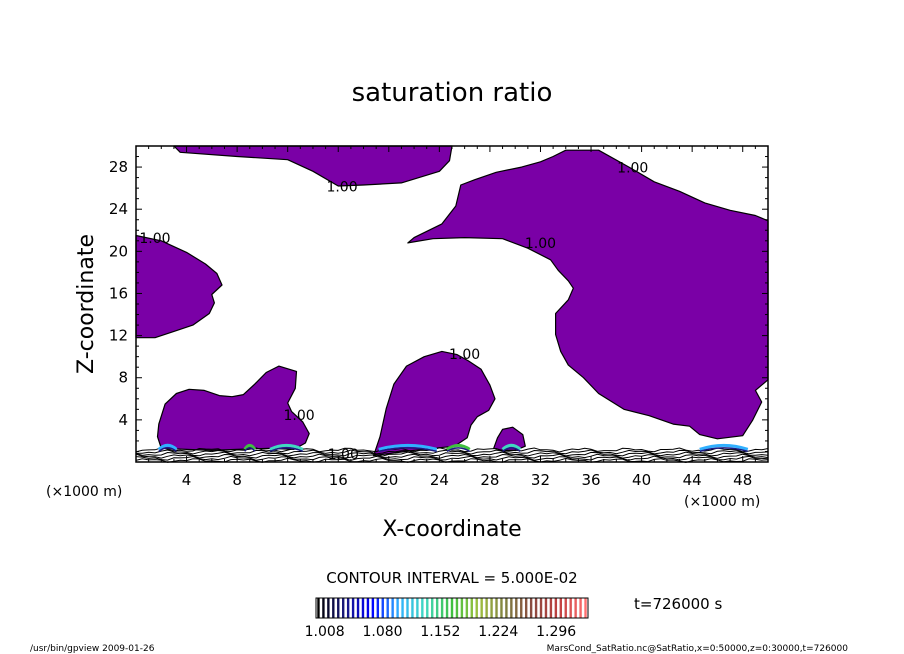 This screenshot has width=904, height=654. I want to click on footer-left: /usr/bin/gpview 2009-01-26, so click(92, 649).